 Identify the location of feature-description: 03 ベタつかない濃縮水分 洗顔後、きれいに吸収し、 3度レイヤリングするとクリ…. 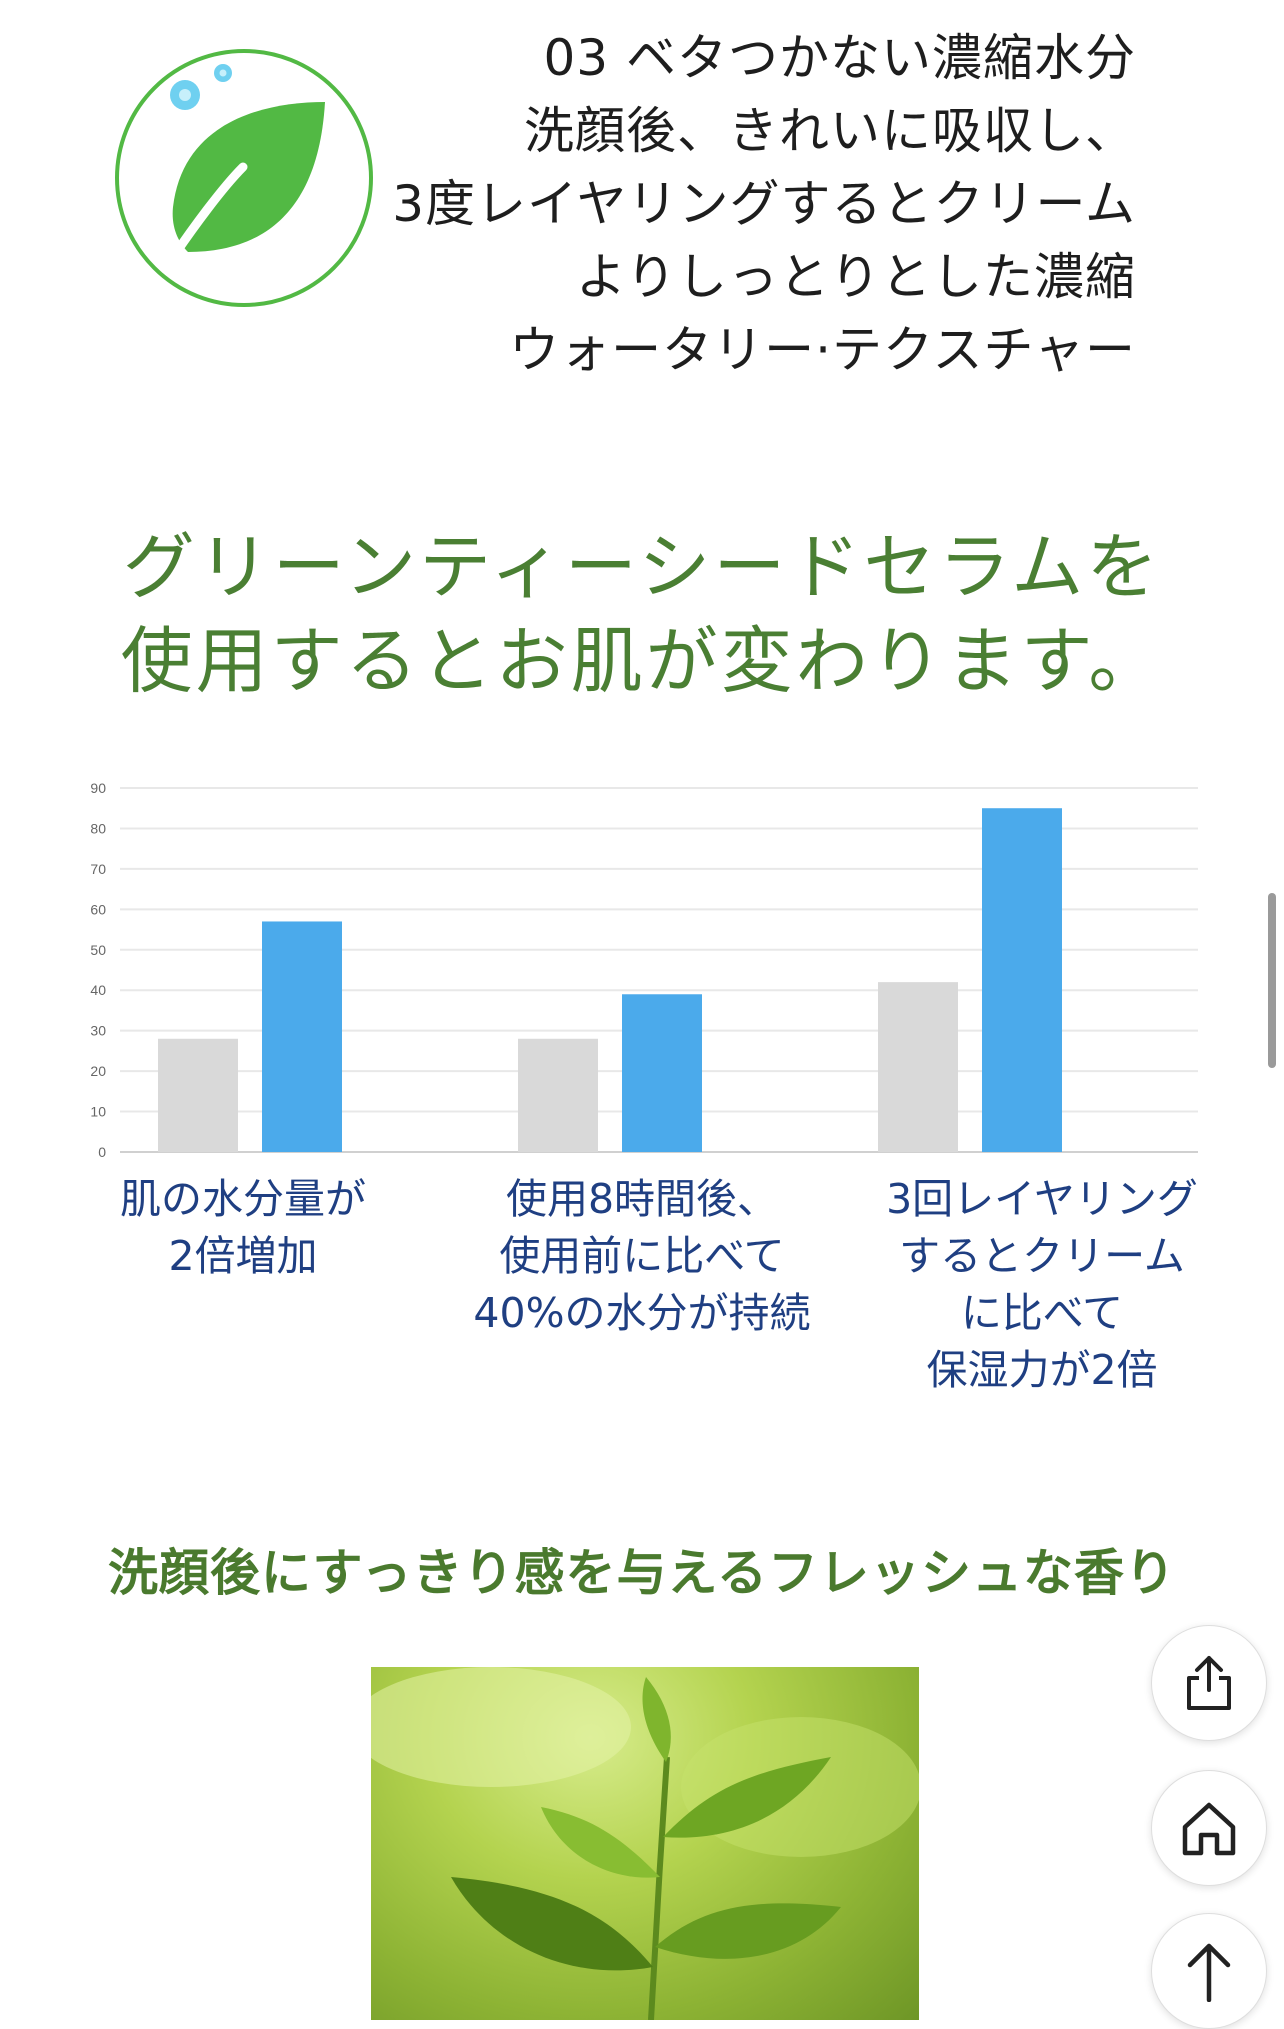
(746, 204).